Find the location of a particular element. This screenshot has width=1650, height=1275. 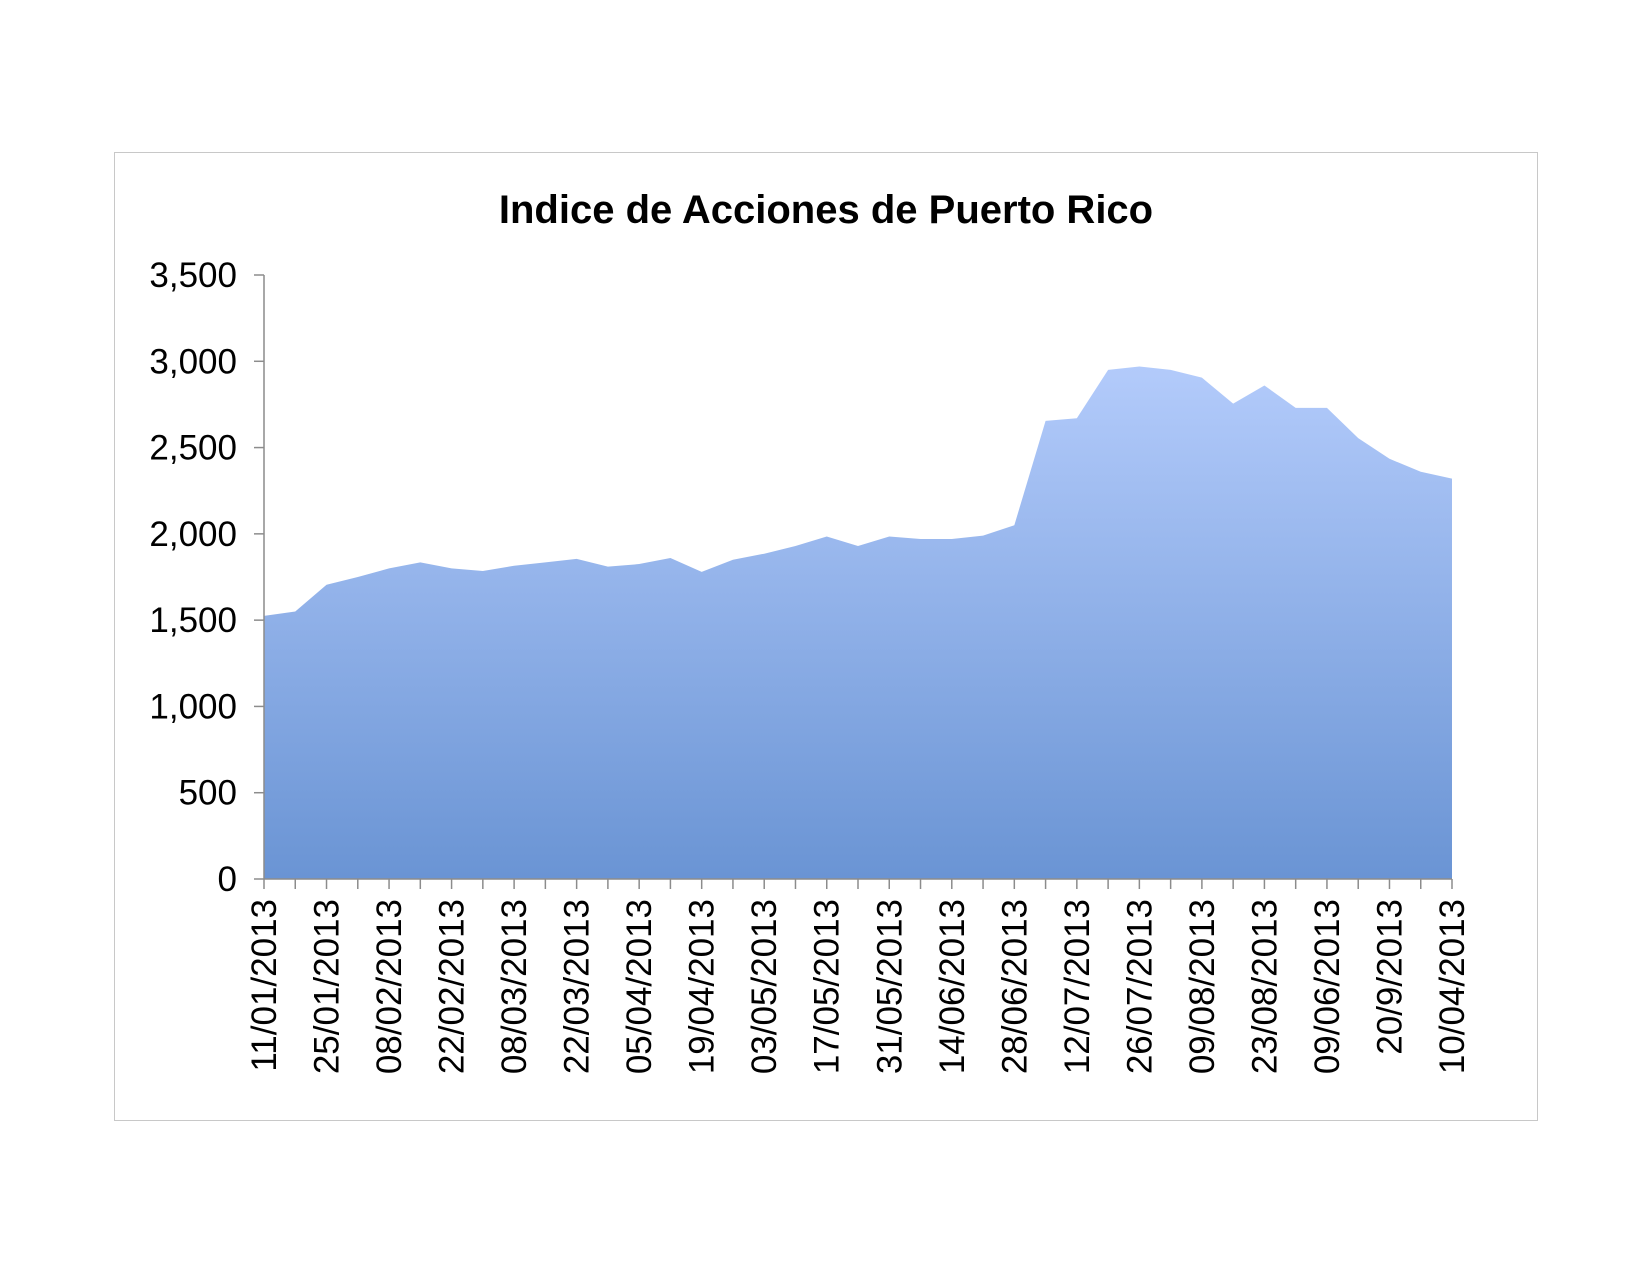

x-tick-label: 03/05/2013 is located at coordinates (764, 986).